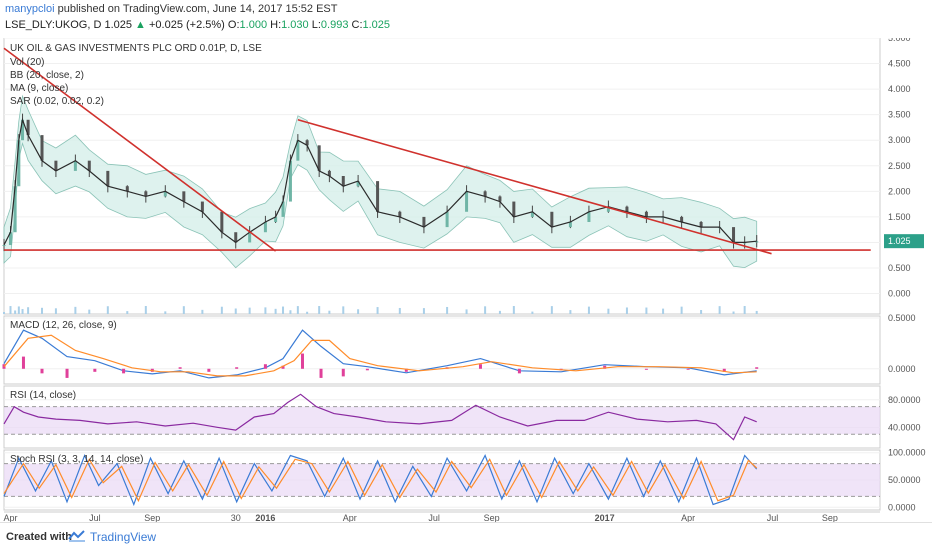 The width and height of the screenshot is (932, 551). I want to click on price-tick-label: 50.0000, so click(904, 480).